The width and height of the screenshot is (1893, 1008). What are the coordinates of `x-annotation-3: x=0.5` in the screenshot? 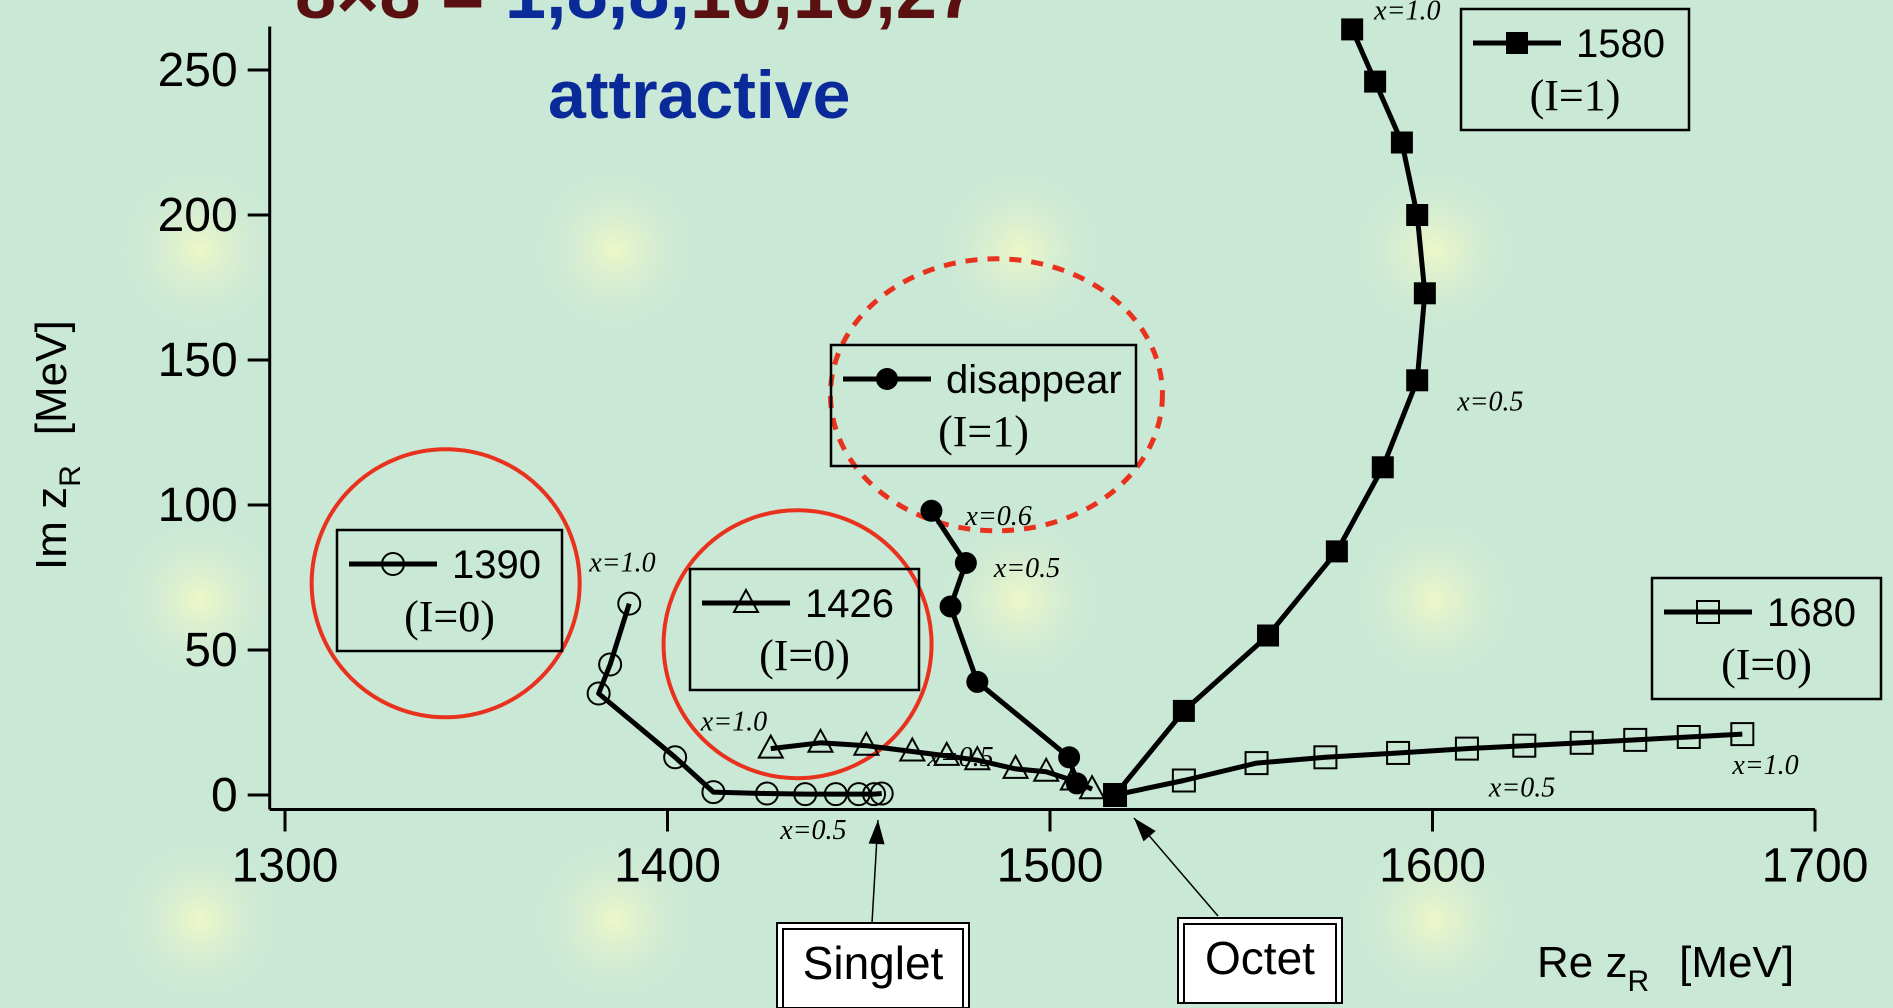 It's located at (959, 757).